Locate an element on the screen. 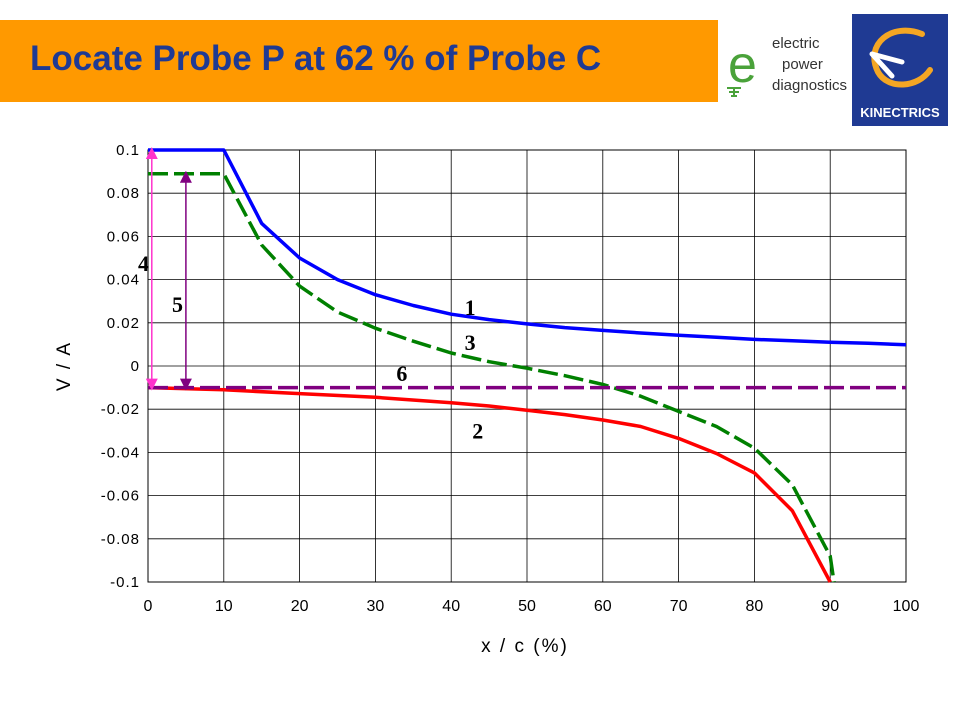  x-tick-label: 100 is located at coordinates (906, 606).